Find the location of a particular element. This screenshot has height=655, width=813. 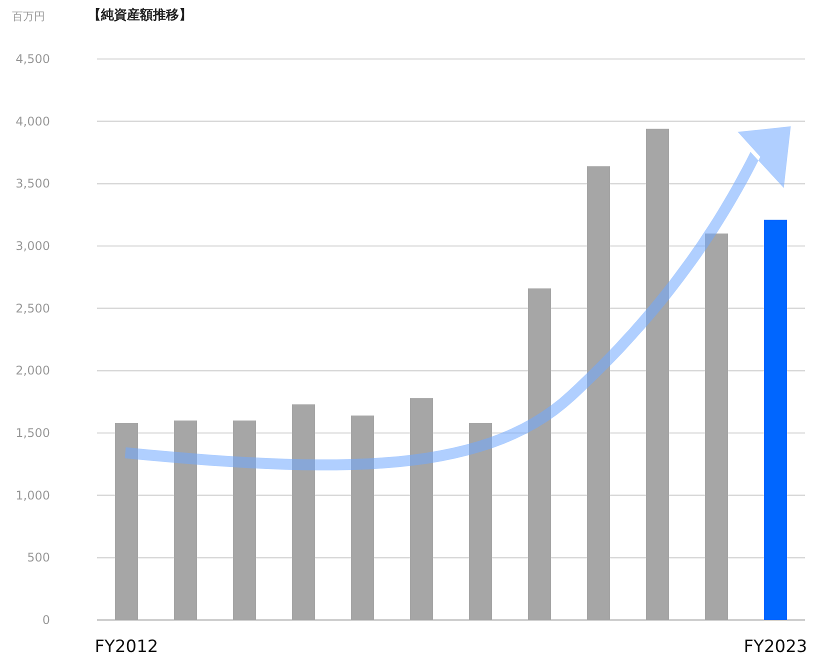

chart-title: 【純資産額推移】 is located at coordinates (140, 15).